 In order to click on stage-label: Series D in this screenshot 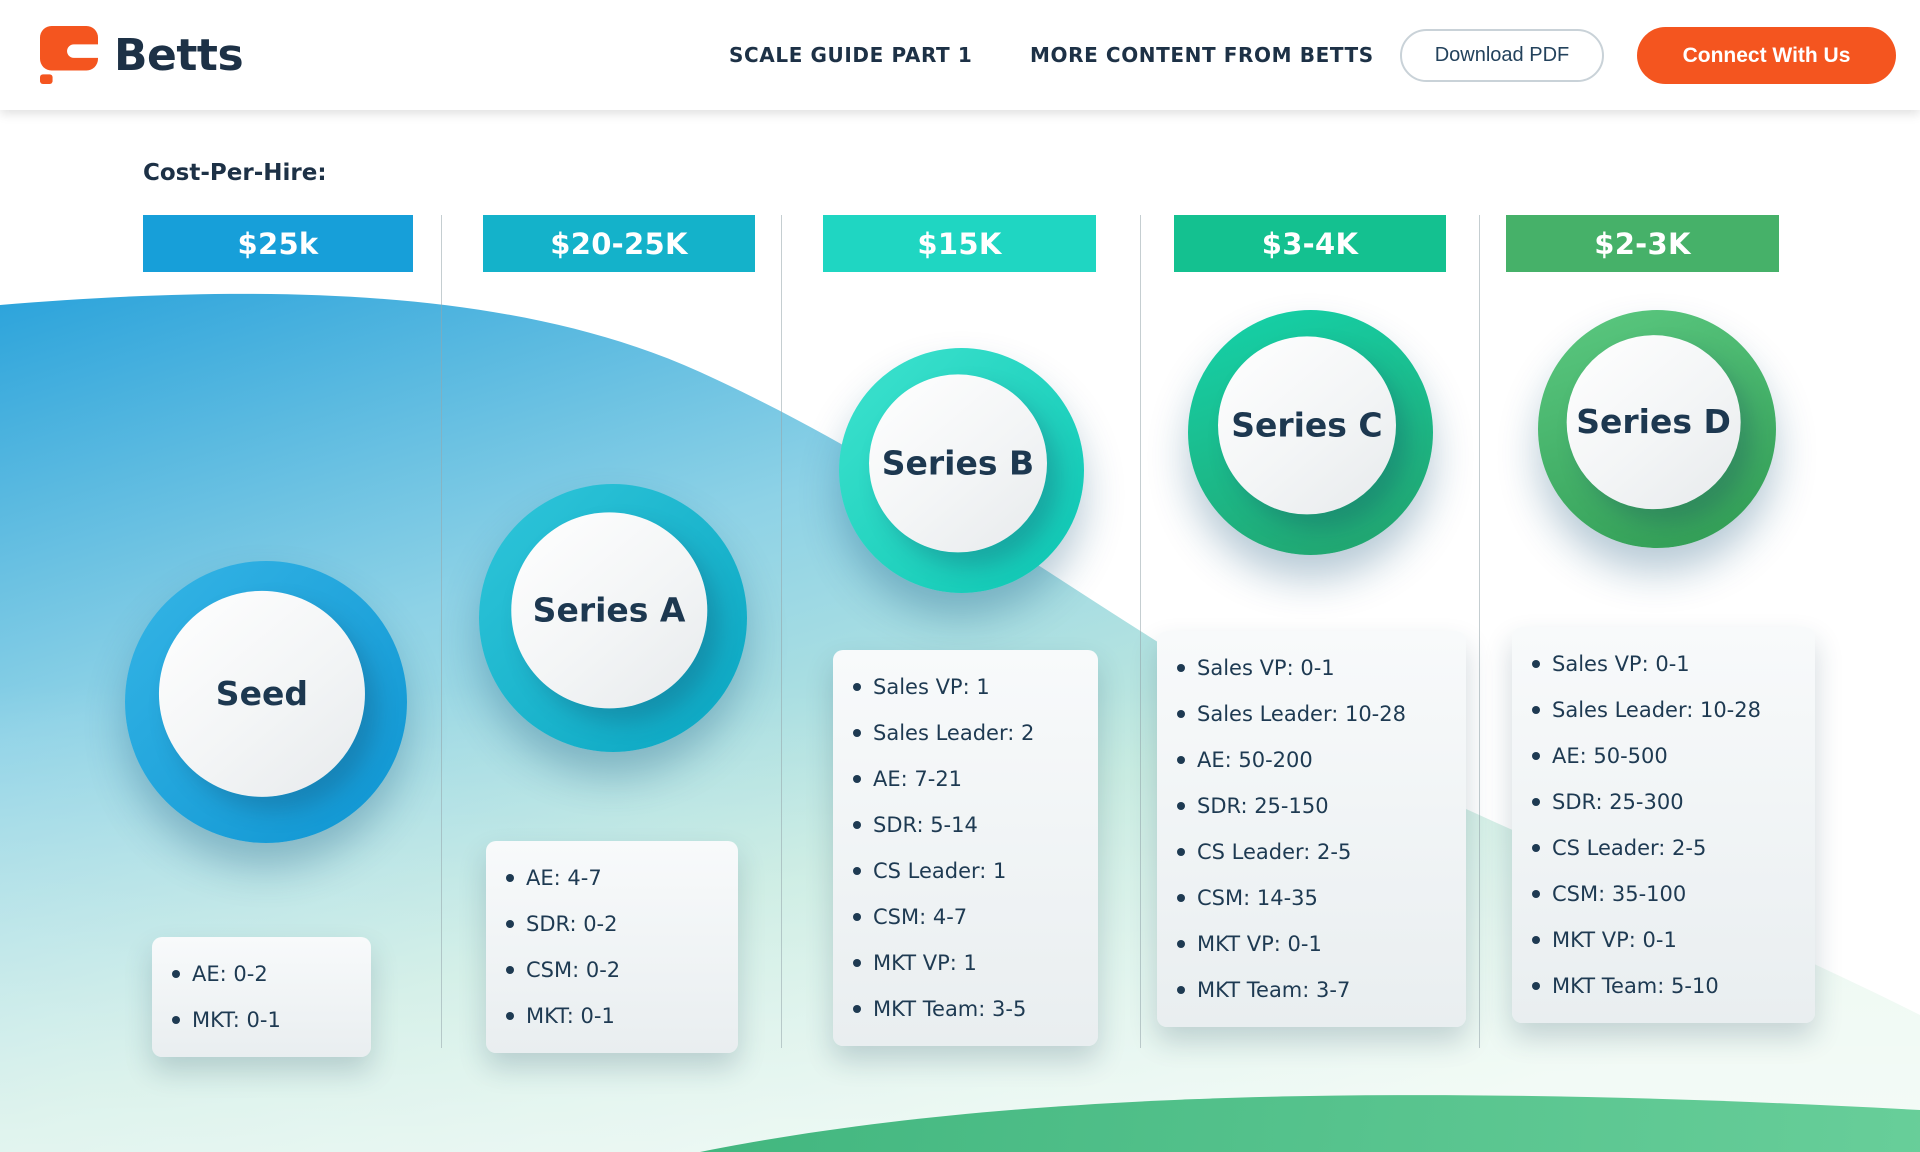, I will do `click(1653, 422)`.